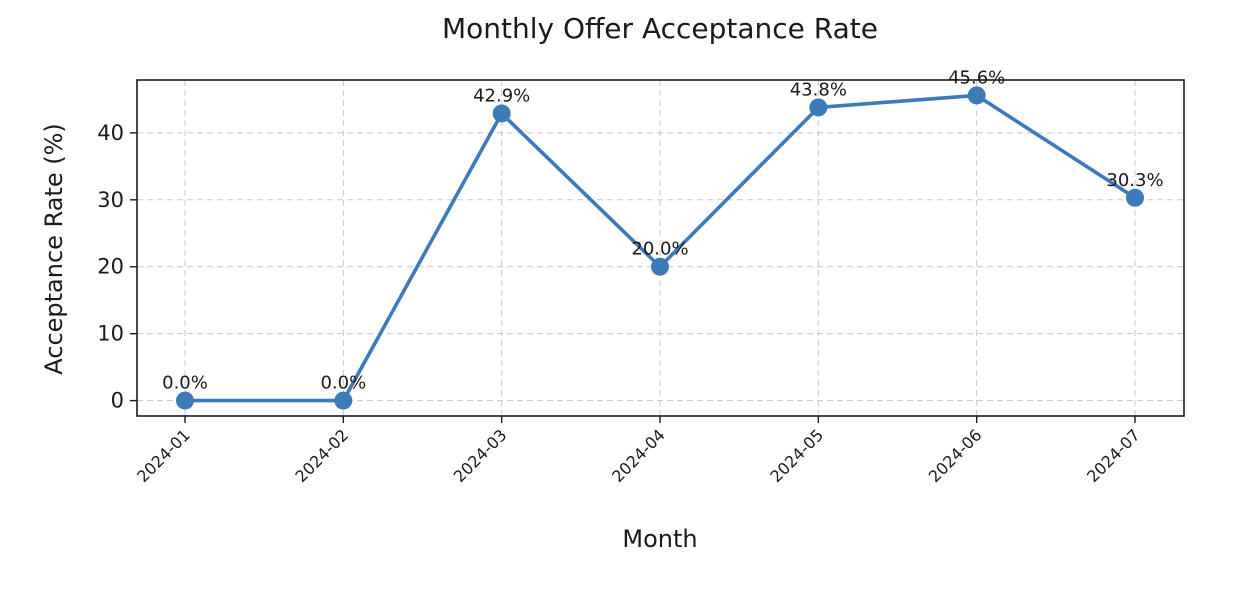  Describe the element at coordinates (501, 95) in the screenshot. I see `data-label: 42.9%` at that location.